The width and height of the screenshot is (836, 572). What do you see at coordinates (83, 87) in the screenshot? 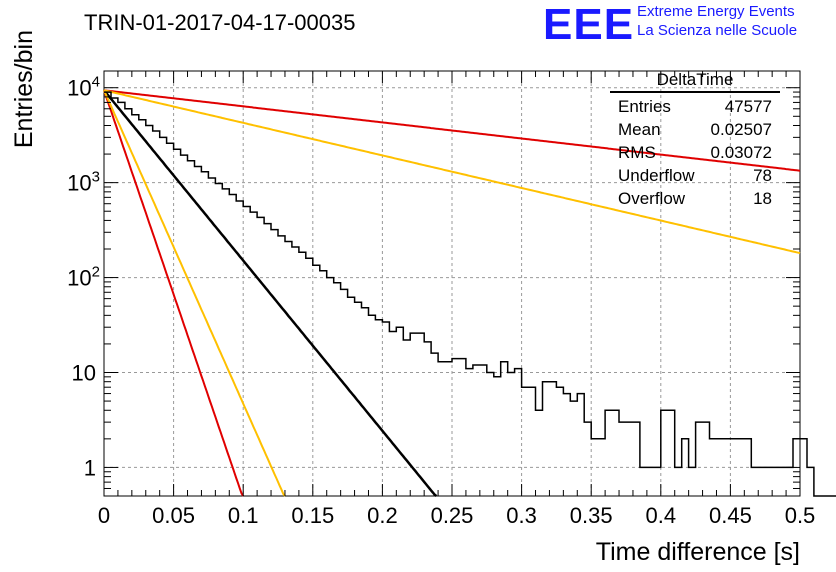
I see `y-tick-label: 10⁴` at bounding box center [83, 87].